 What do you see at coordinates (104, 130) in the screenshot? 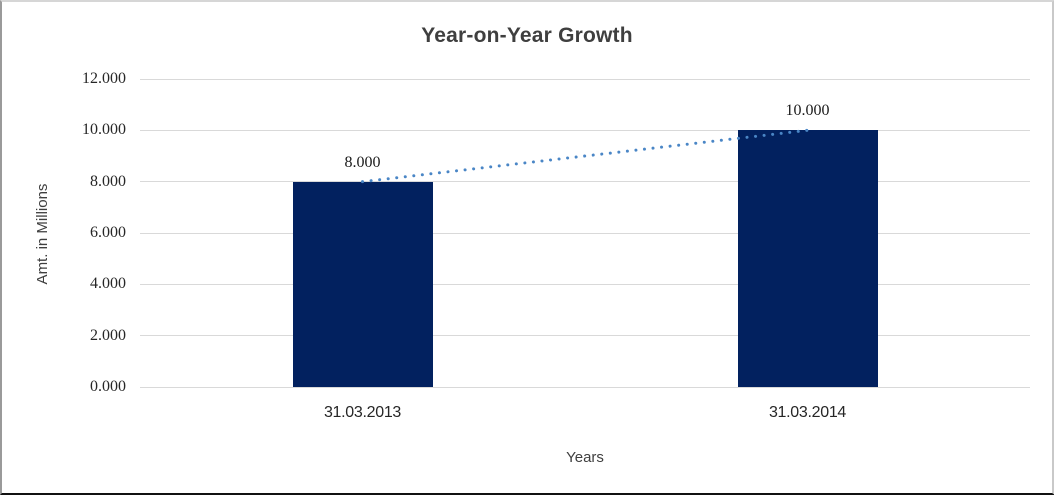
I see `y-tick-label: 10.000` at bounding box center [104, 130].